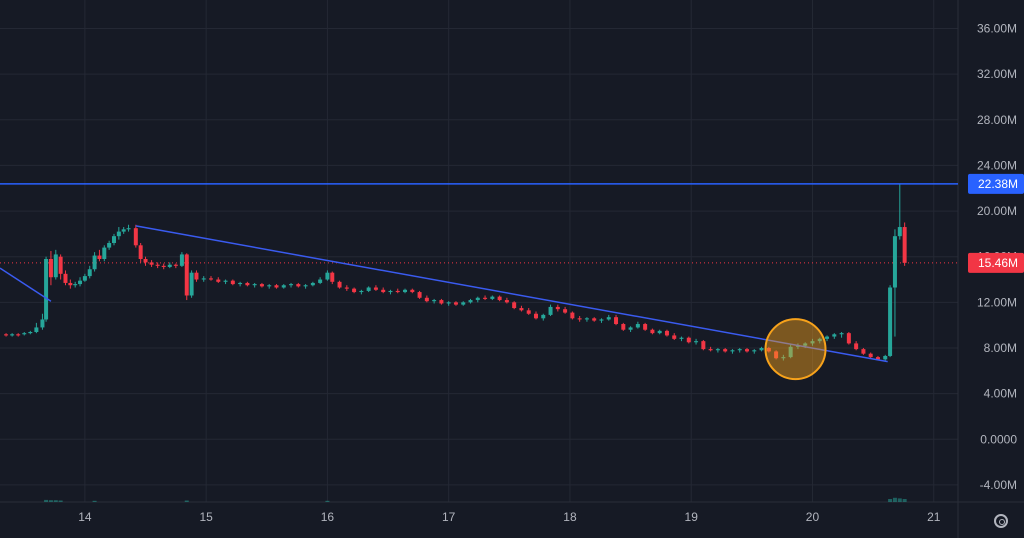 The width and height of the screenshot is (1024, 538). I want to click on price-badge-label: 22.38M, so click(998, 184).